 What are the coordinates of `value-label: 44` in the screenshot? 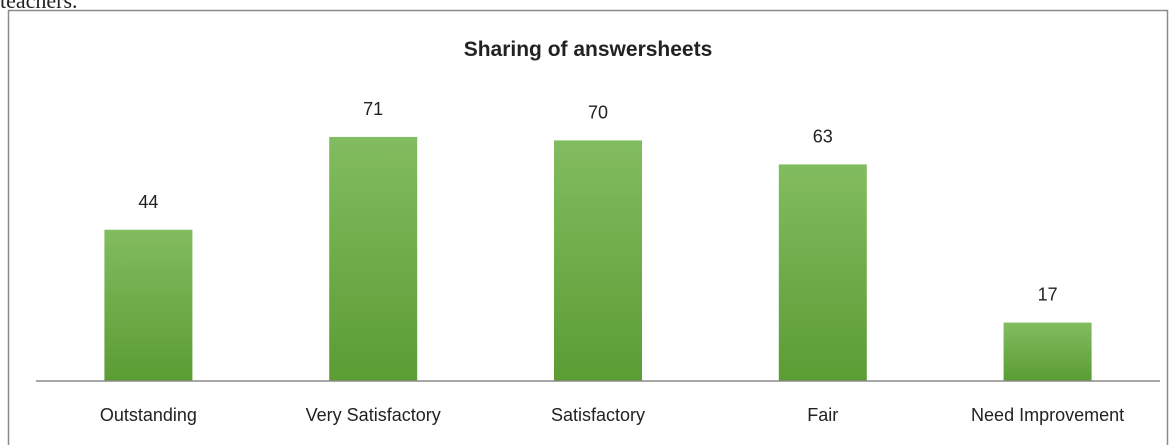 It's located at (148, 202).